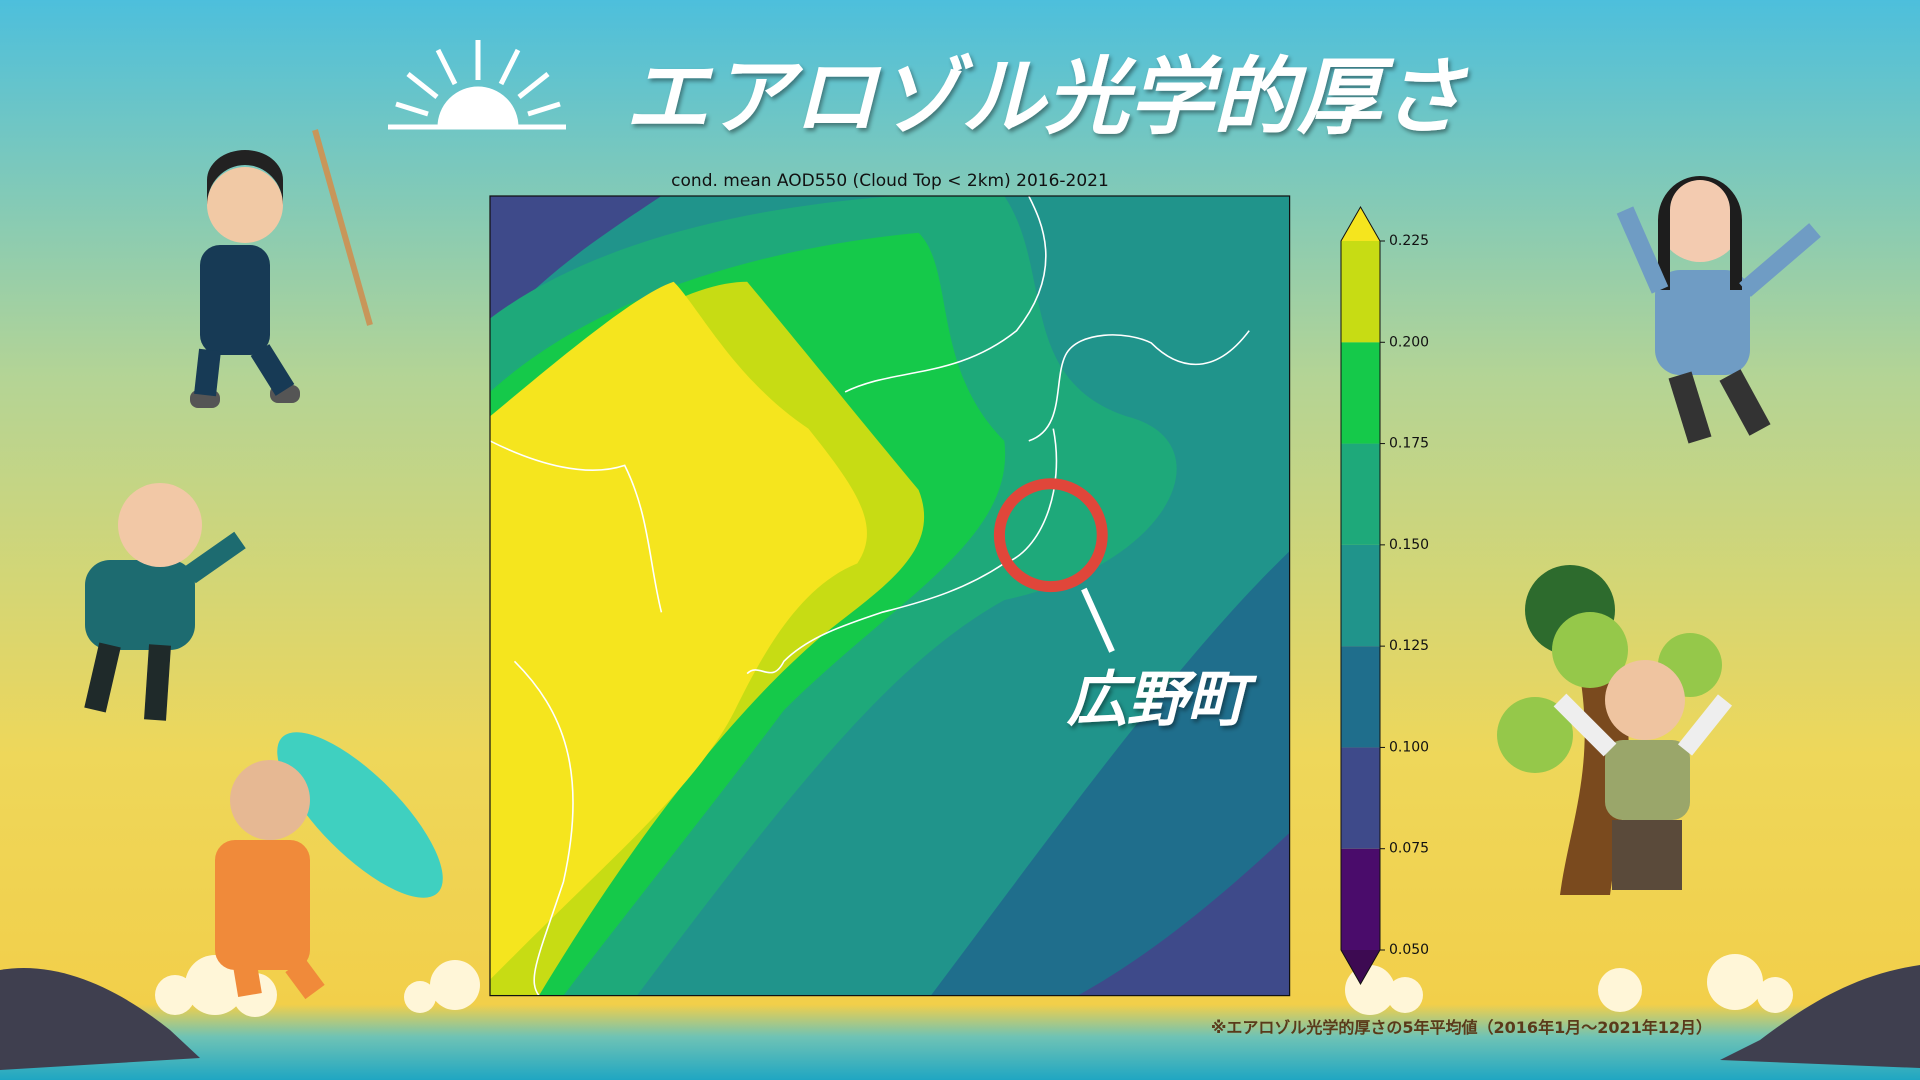 Image resolution: width=1920 pixels, height=1080 pixels. I want to click on slide-title: エアロゾル光学的厚さ, so click(1047, 97).